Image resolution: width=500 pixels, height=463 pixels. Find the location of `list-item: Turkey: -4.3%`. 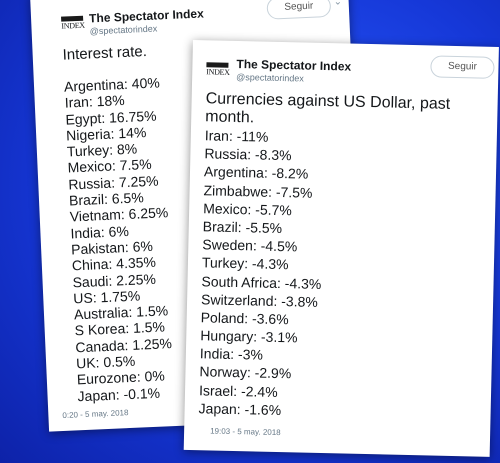

list-item: Turkey: -4.3% is located at coordinates (245, 263).